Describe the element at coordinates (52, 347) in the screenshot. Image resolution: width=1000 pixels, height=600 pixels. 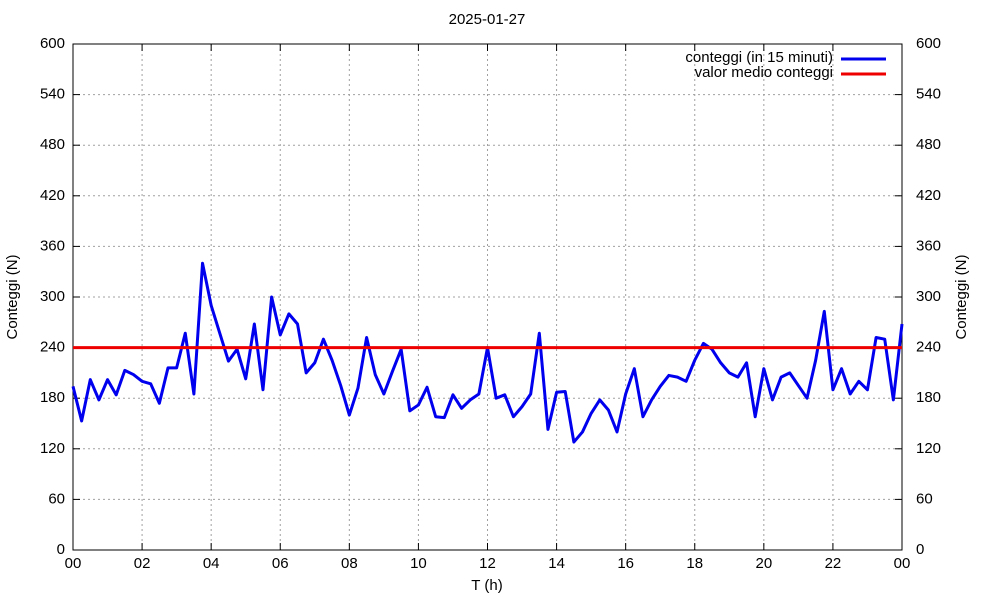
I see `y-tick-label: 240` at that location.